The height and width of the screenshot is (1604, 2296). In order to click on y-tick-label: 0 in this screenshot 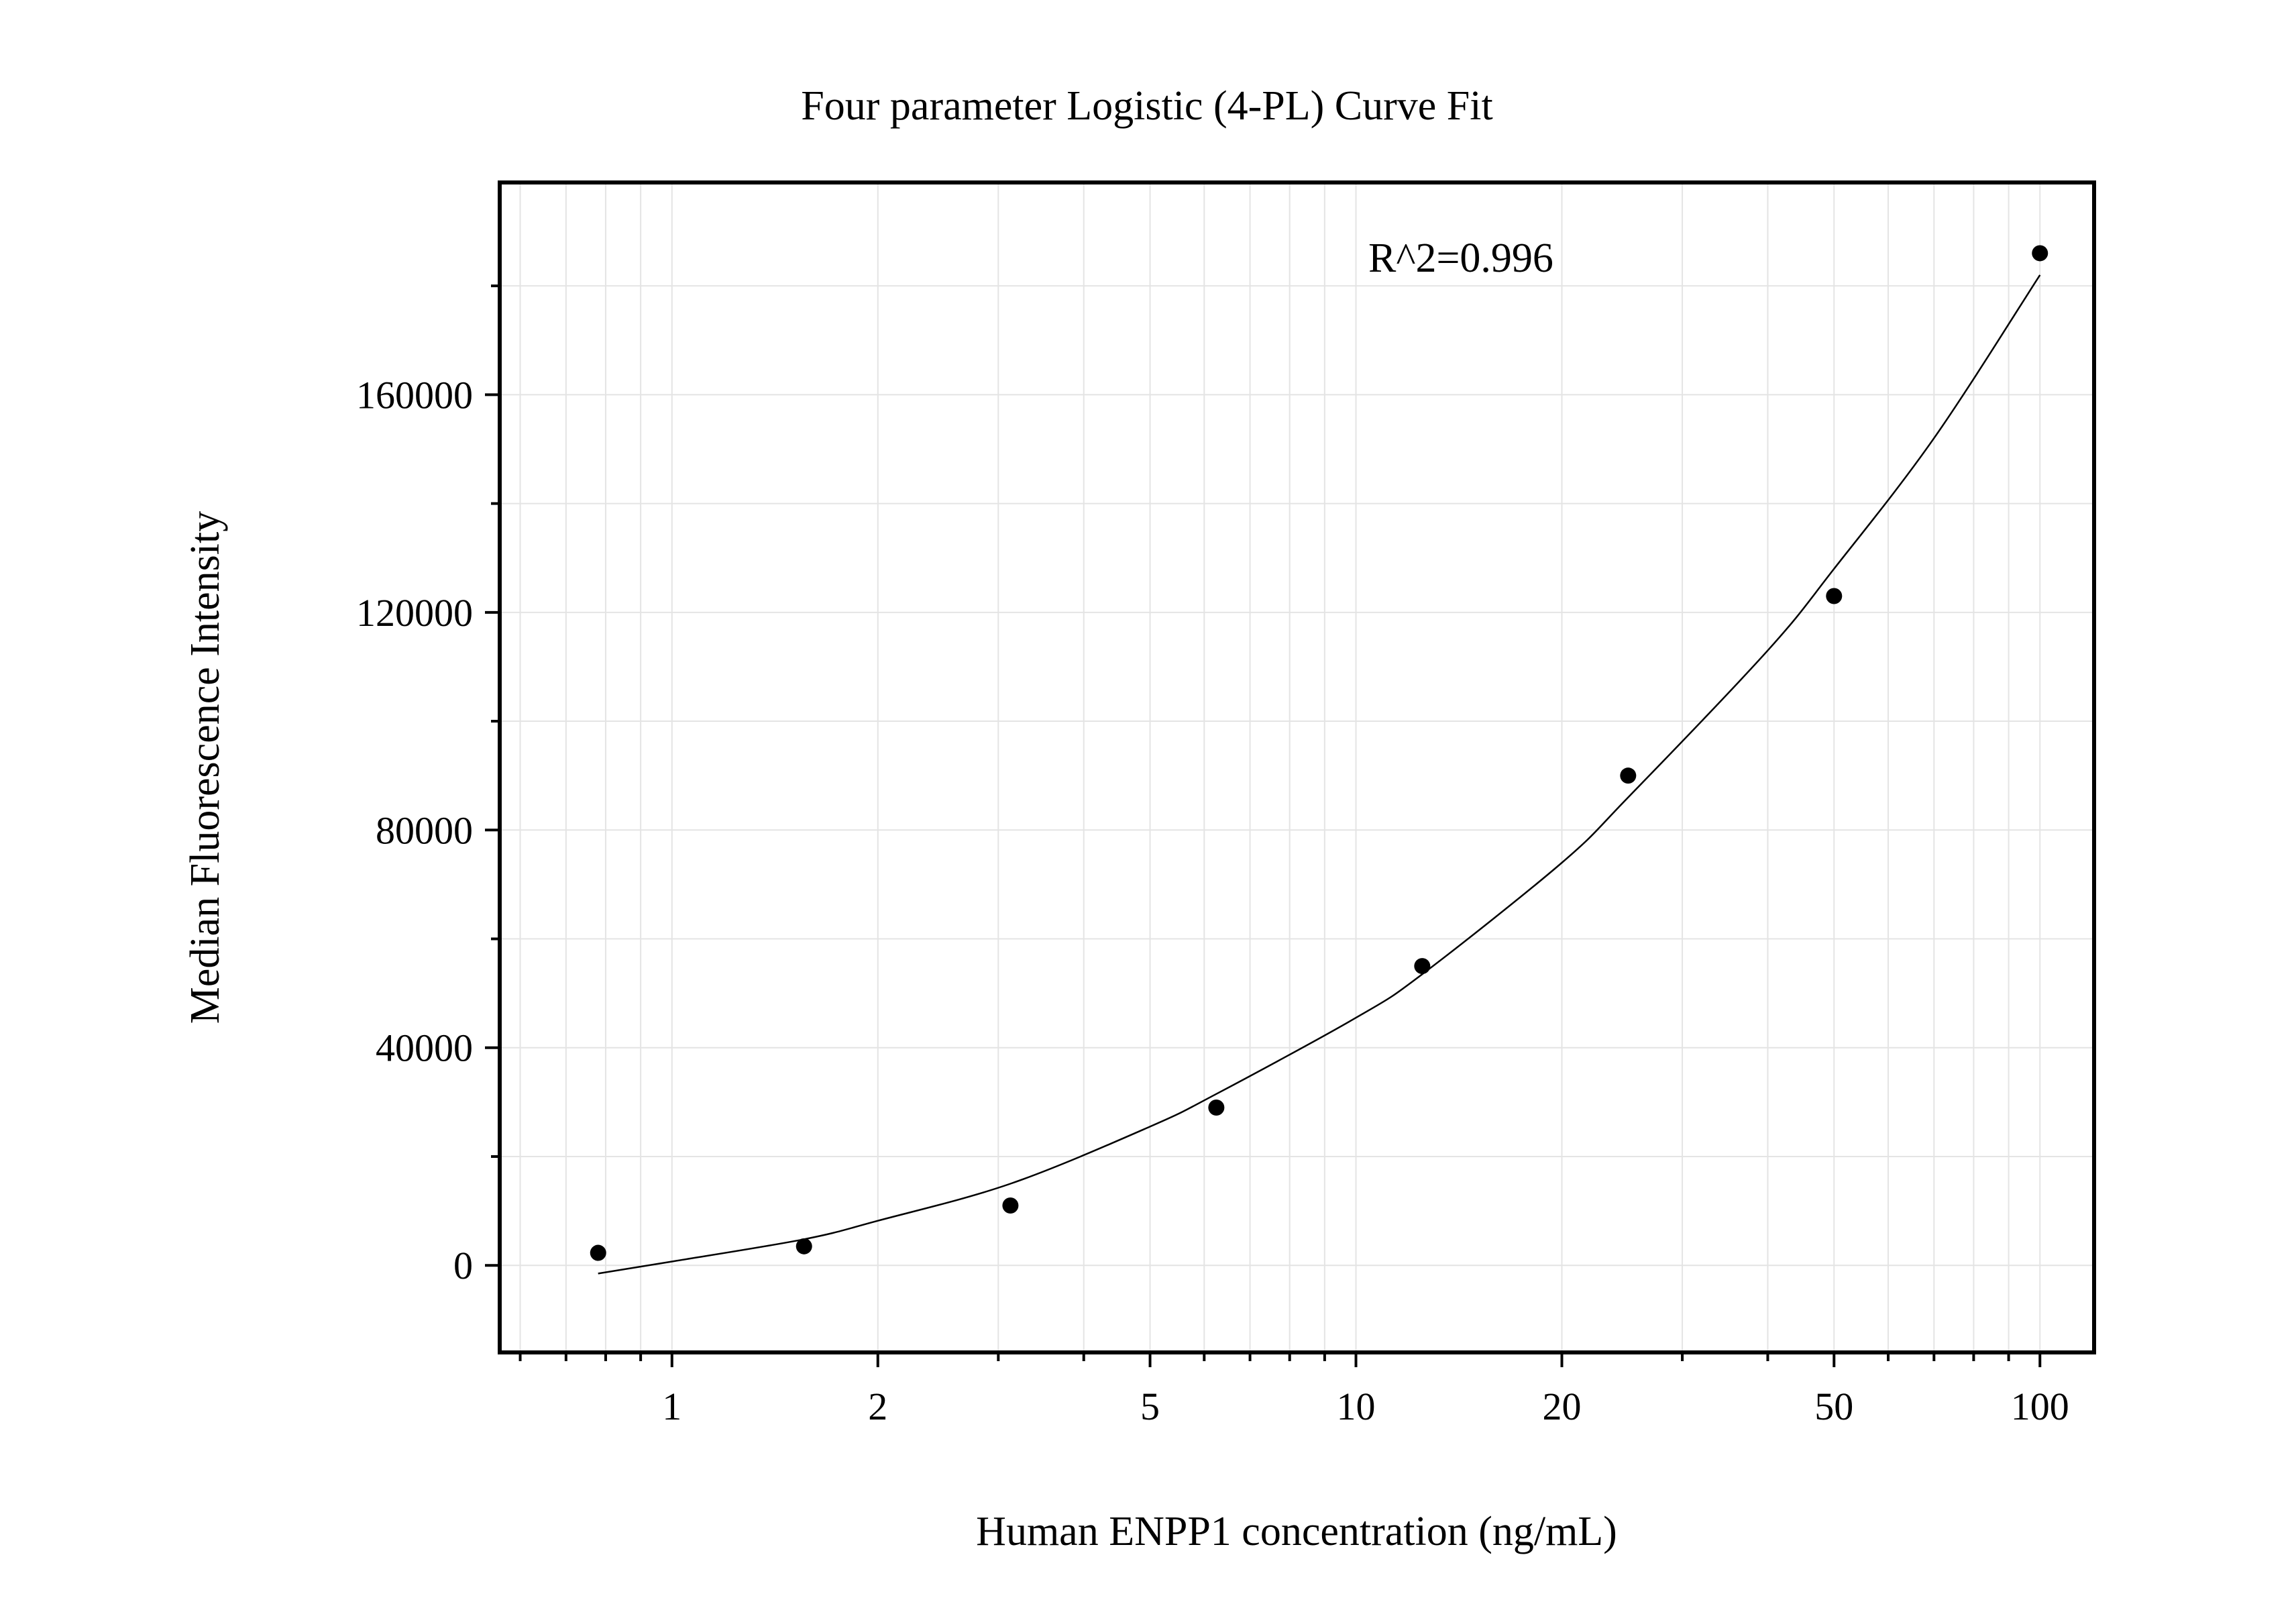, I will do `click(463, 1265)`.